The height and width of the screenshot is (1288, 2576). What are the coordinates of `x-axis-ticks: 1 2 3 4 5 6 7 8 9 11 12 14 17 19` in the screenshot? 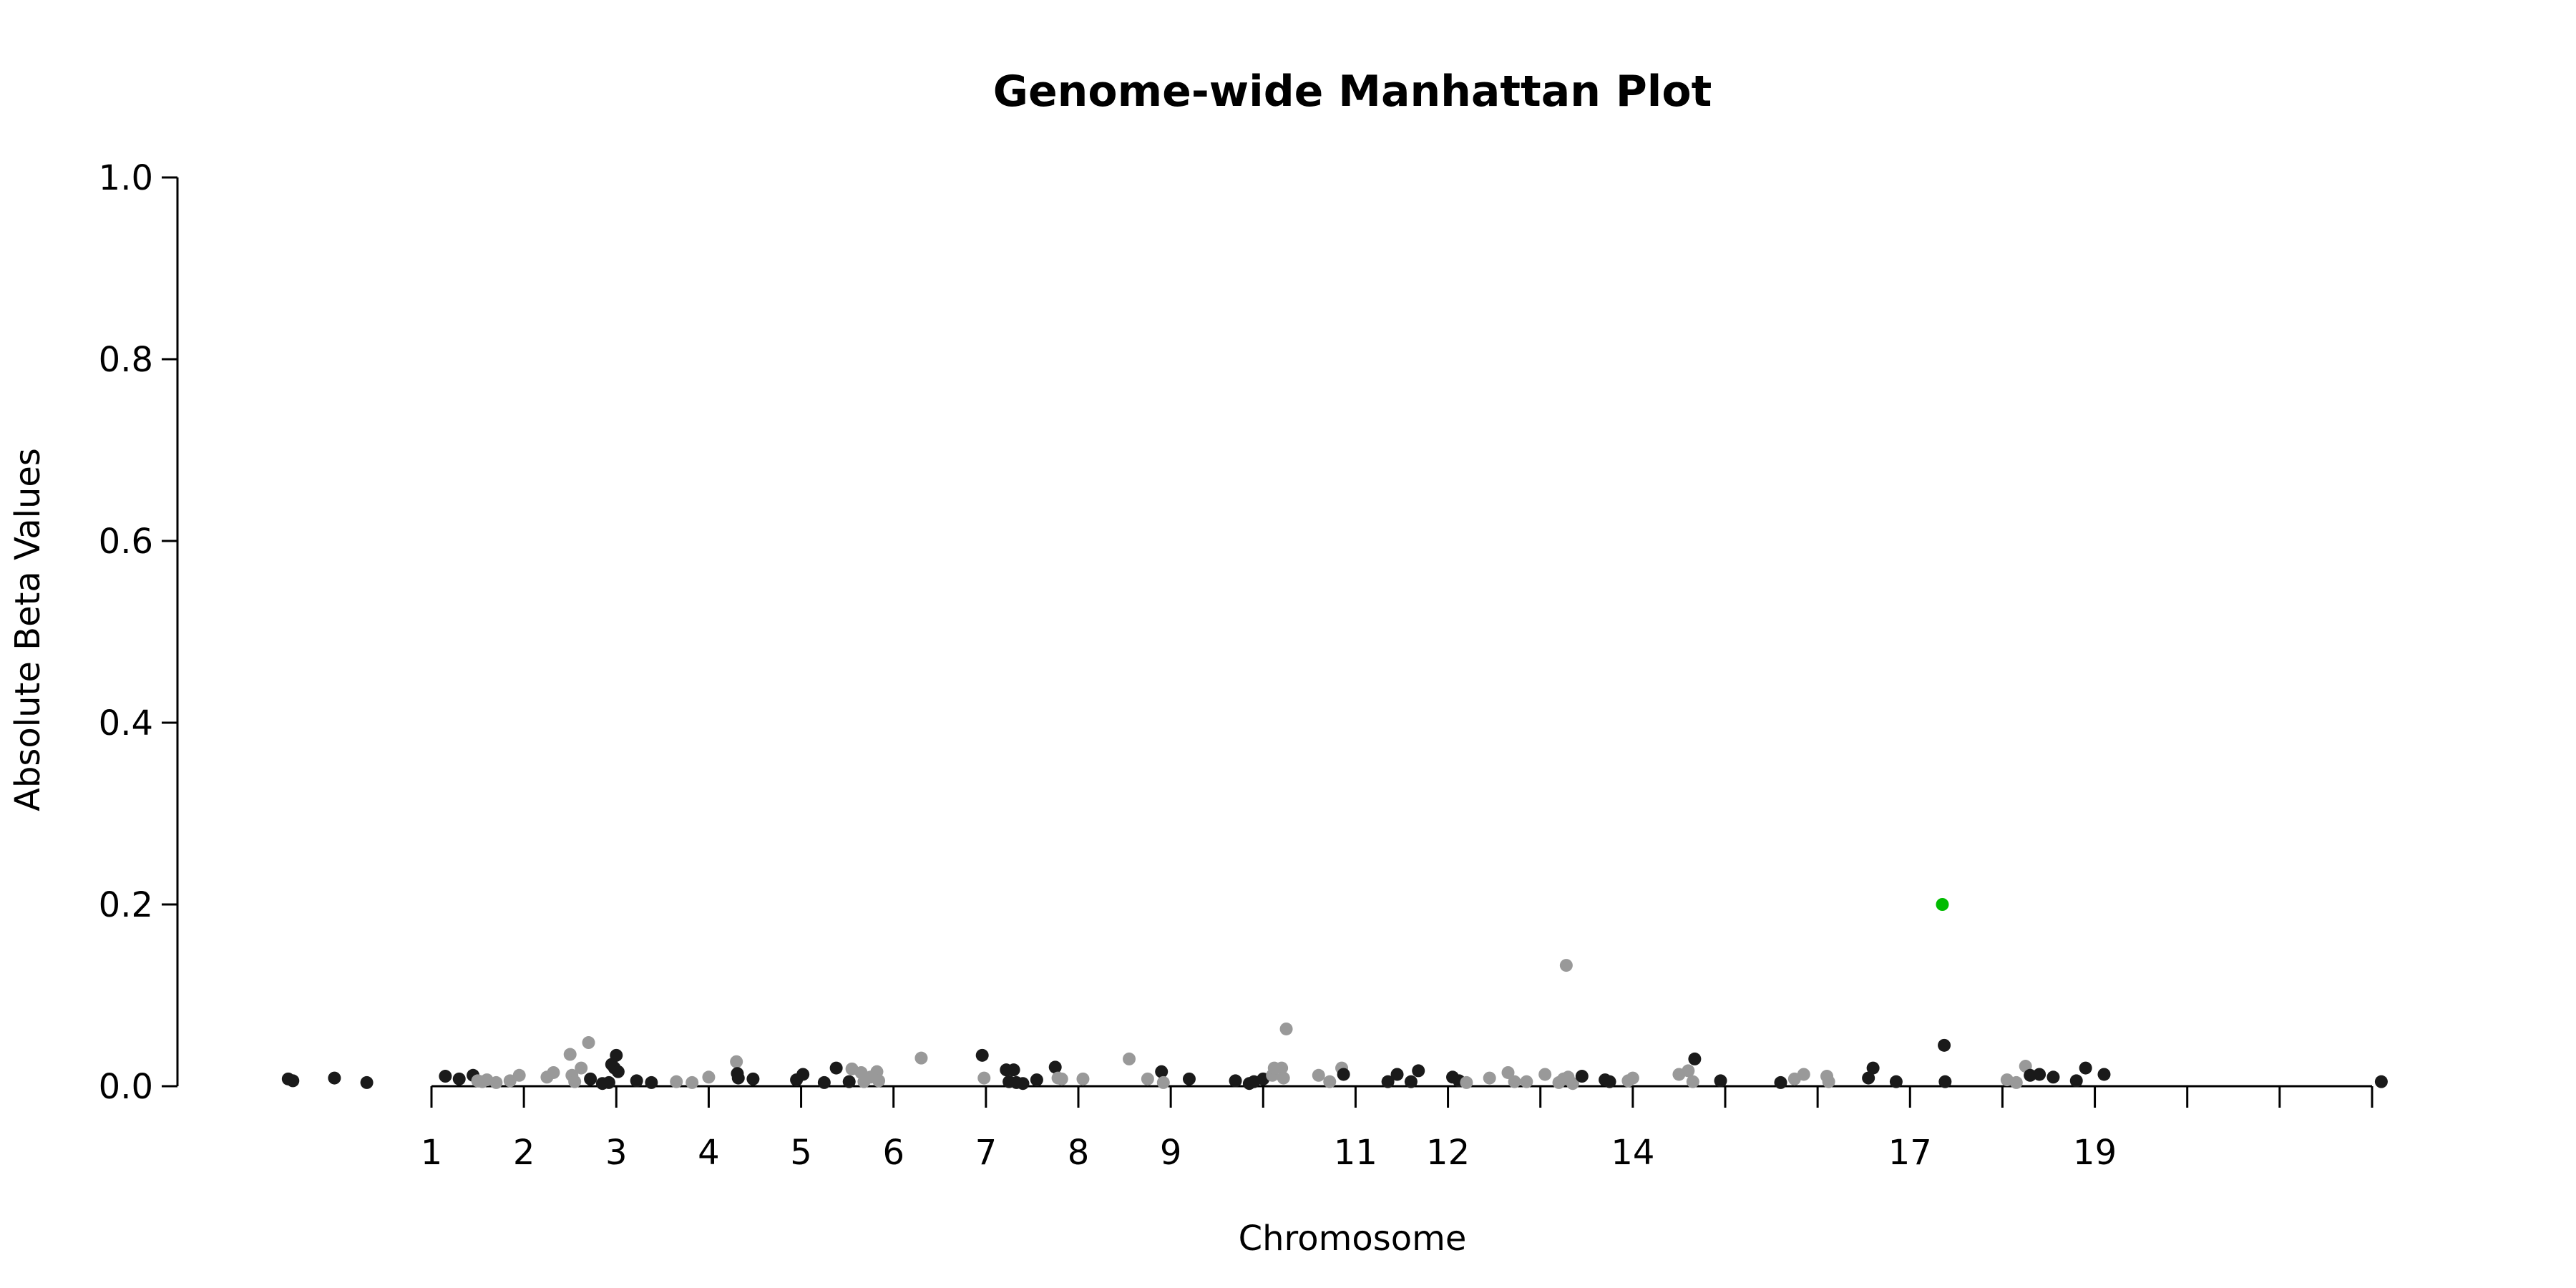 It's located at (1397, 1129).